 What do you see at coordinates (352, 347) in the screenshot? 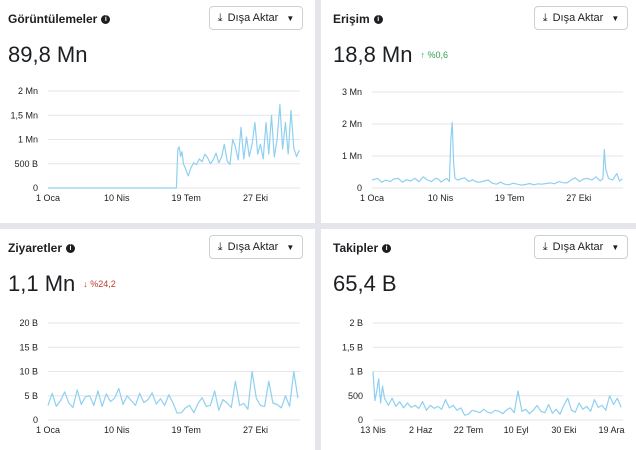
I see `y-tick-label: 1,5 B` at bounding box center [352, 347].